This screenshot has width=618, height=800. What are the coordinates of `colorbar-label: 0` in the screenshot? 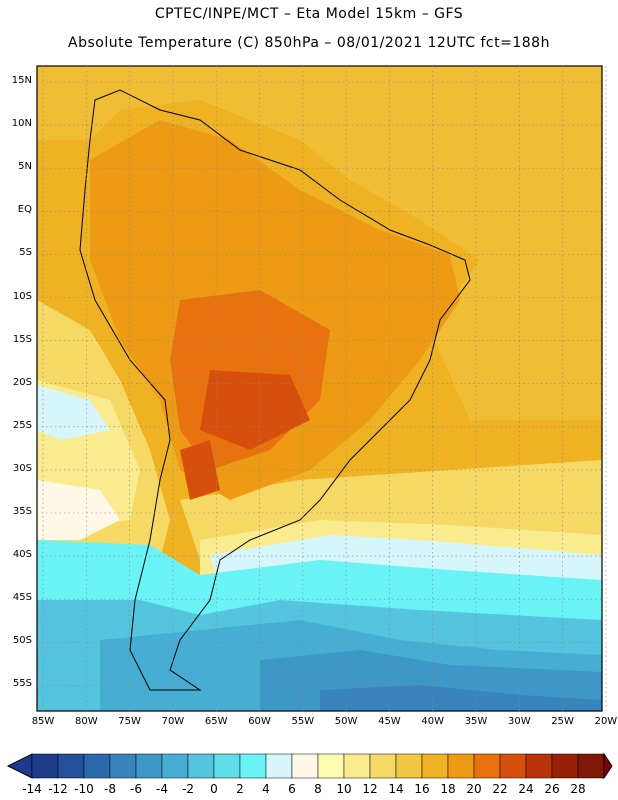 It's located at (214, 789).